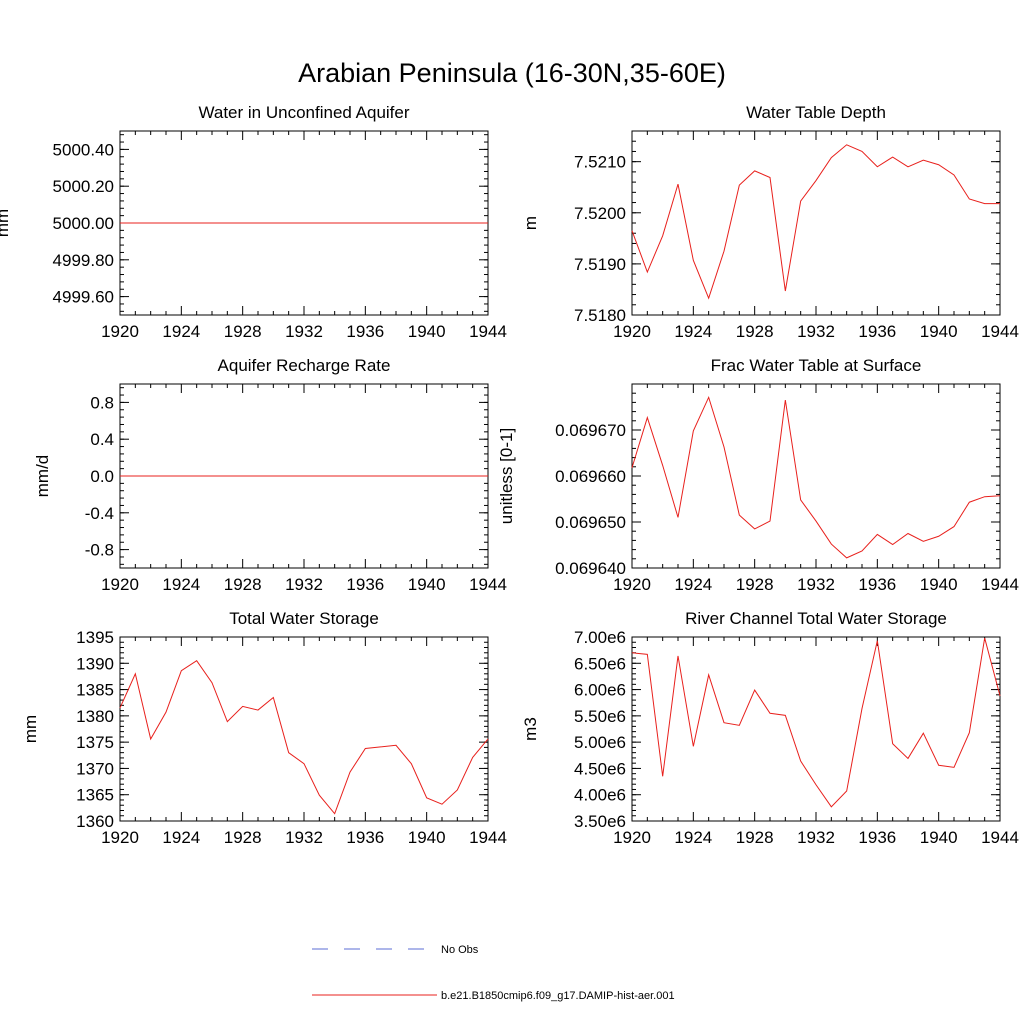 This screenshot has width=1024, height=1024. I want to click on y-tick-label: 1390, so click(95, 663).